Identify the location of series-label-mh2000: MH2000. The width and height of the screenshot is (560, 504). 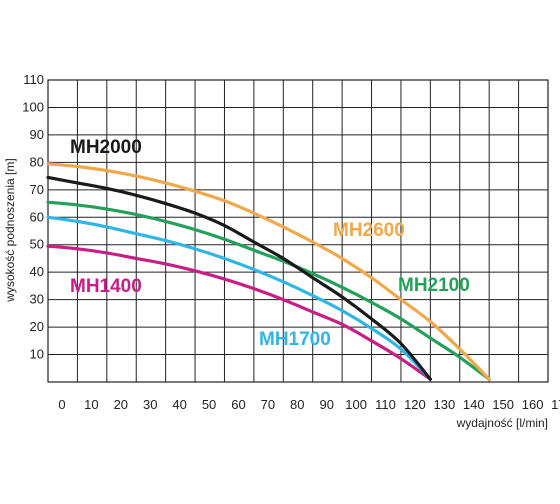
(106, 147).